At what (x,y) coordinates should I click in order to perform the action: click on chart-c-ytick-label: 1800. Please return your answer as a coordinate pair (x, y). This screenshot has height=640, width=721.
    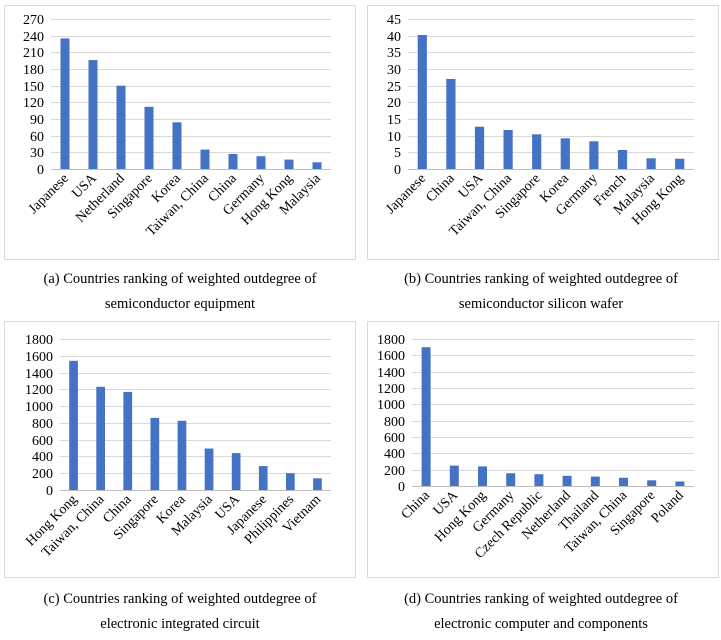
    Looking at the image, I should click on (39, 340).